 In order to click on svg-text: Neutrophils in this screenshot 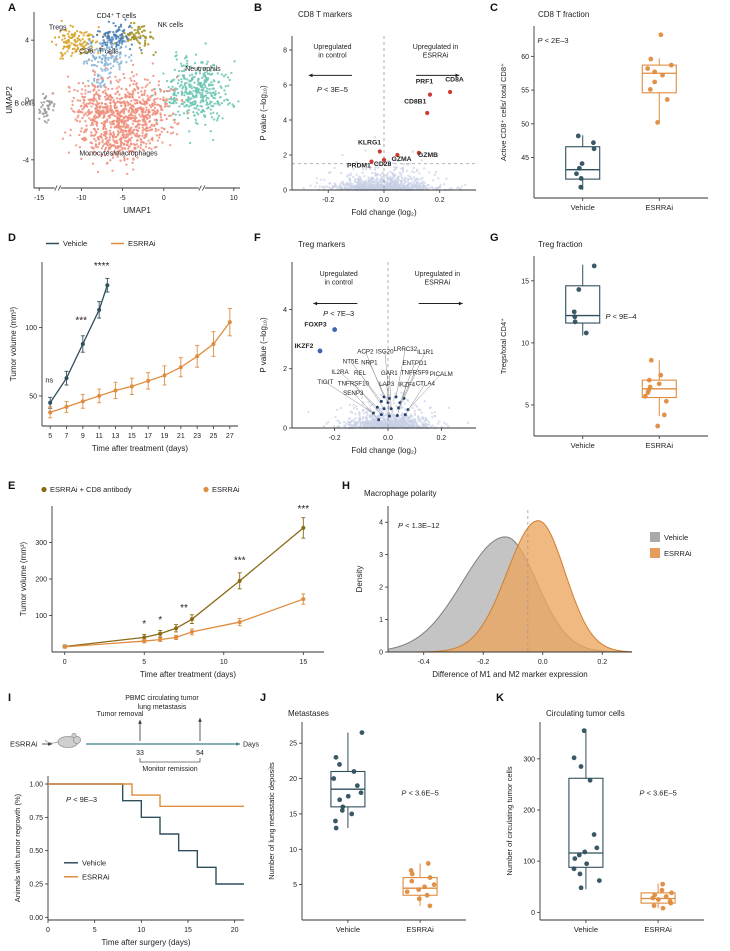, I will do `click(203, 69)`.